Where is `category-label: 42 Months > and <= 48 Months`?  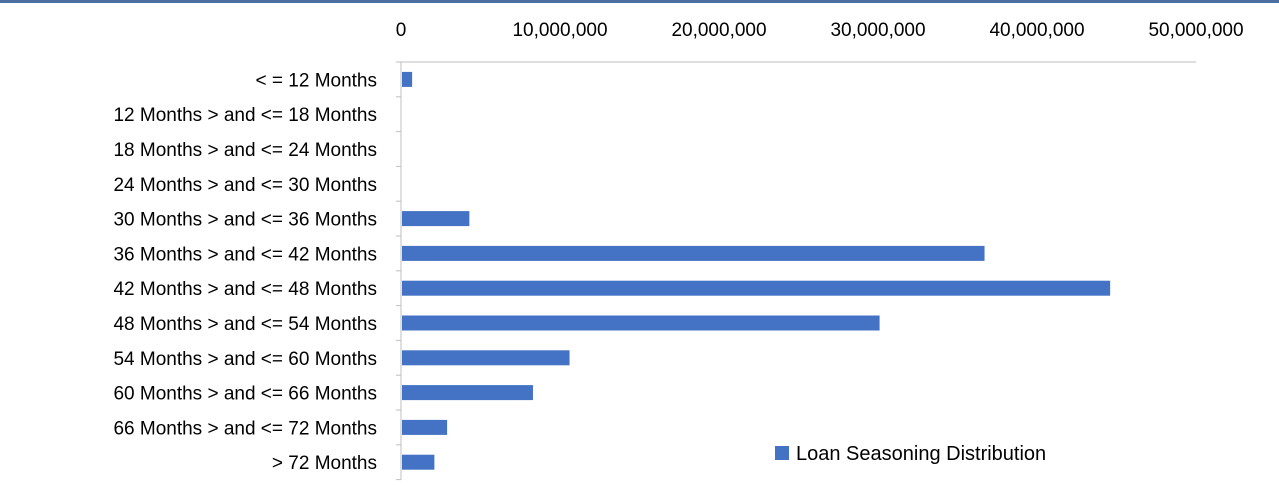
category-label: 42 Months > and <= 48 Months is located at coordinates (245, 289).